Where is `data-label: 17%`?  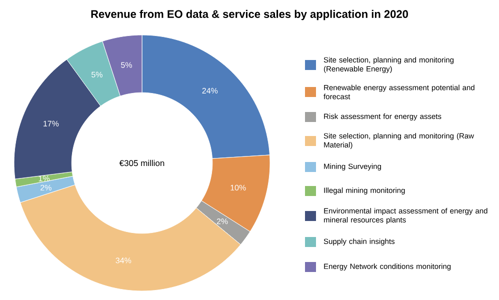
data-label: 17% is located at coordinates (51, 123).